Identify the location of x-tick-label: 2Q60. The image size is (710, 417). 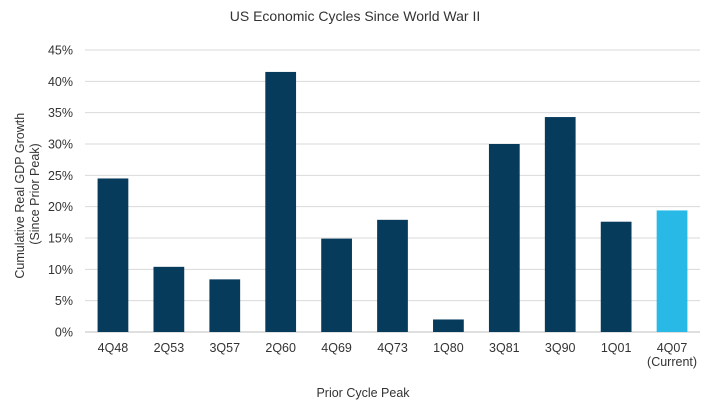
(280, 348).